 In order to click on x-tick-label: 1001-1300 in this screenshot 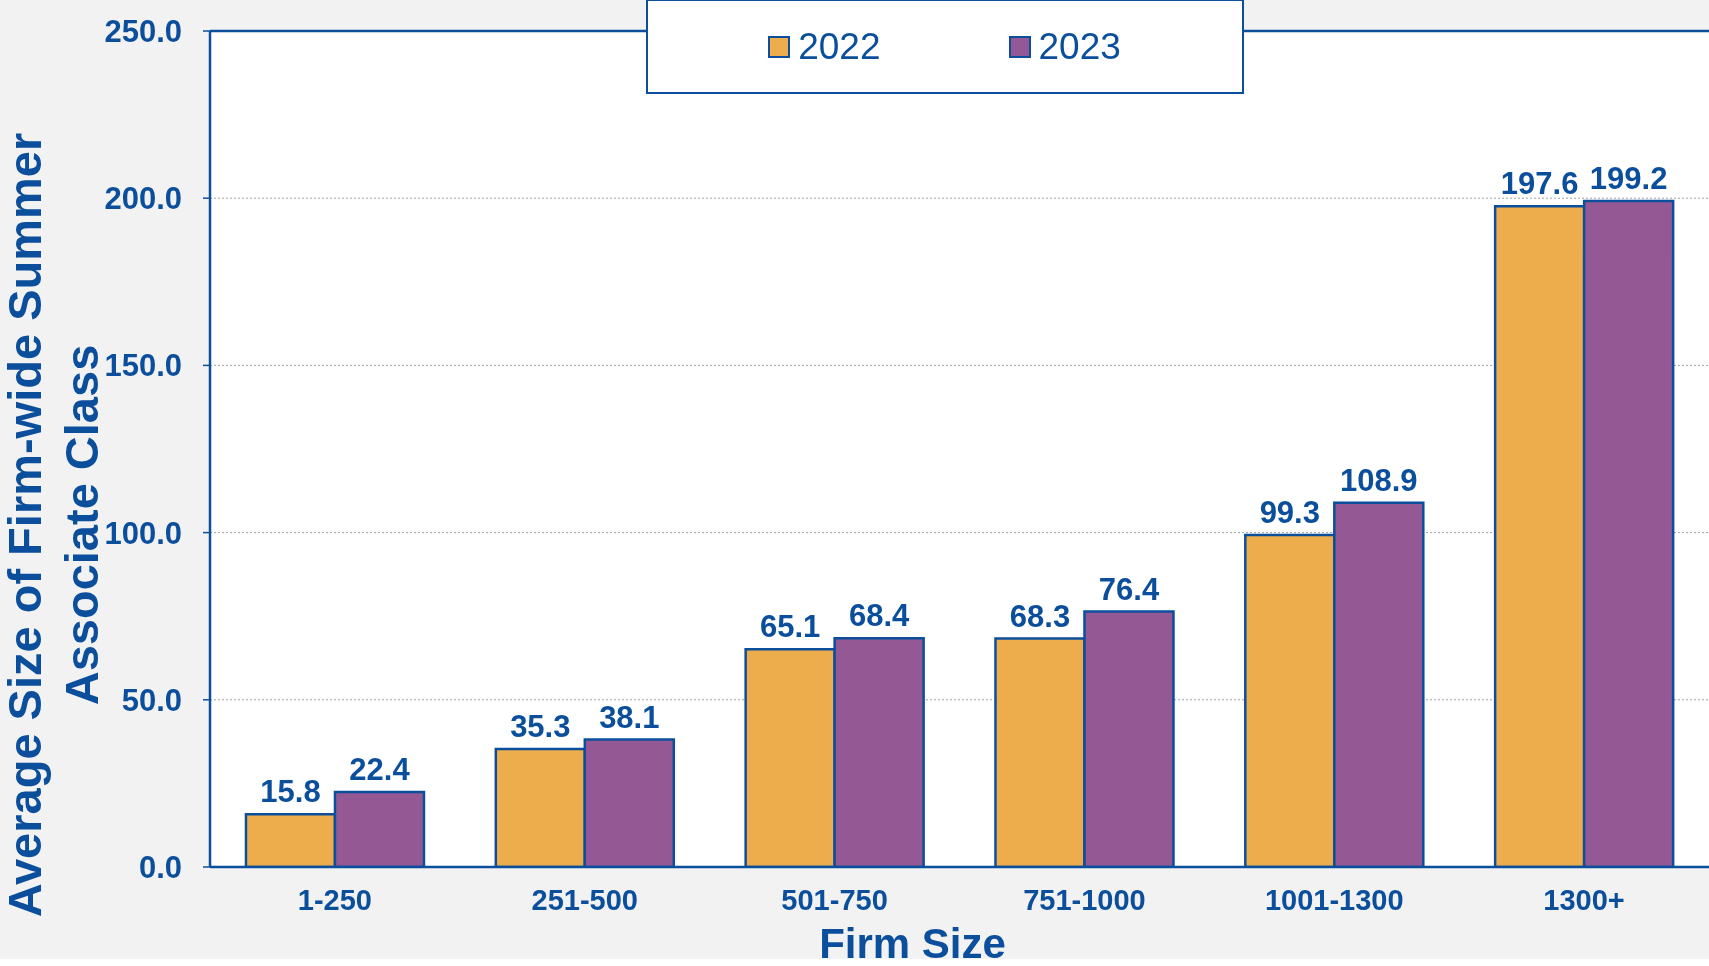, I will do `click(1334, 899)`.